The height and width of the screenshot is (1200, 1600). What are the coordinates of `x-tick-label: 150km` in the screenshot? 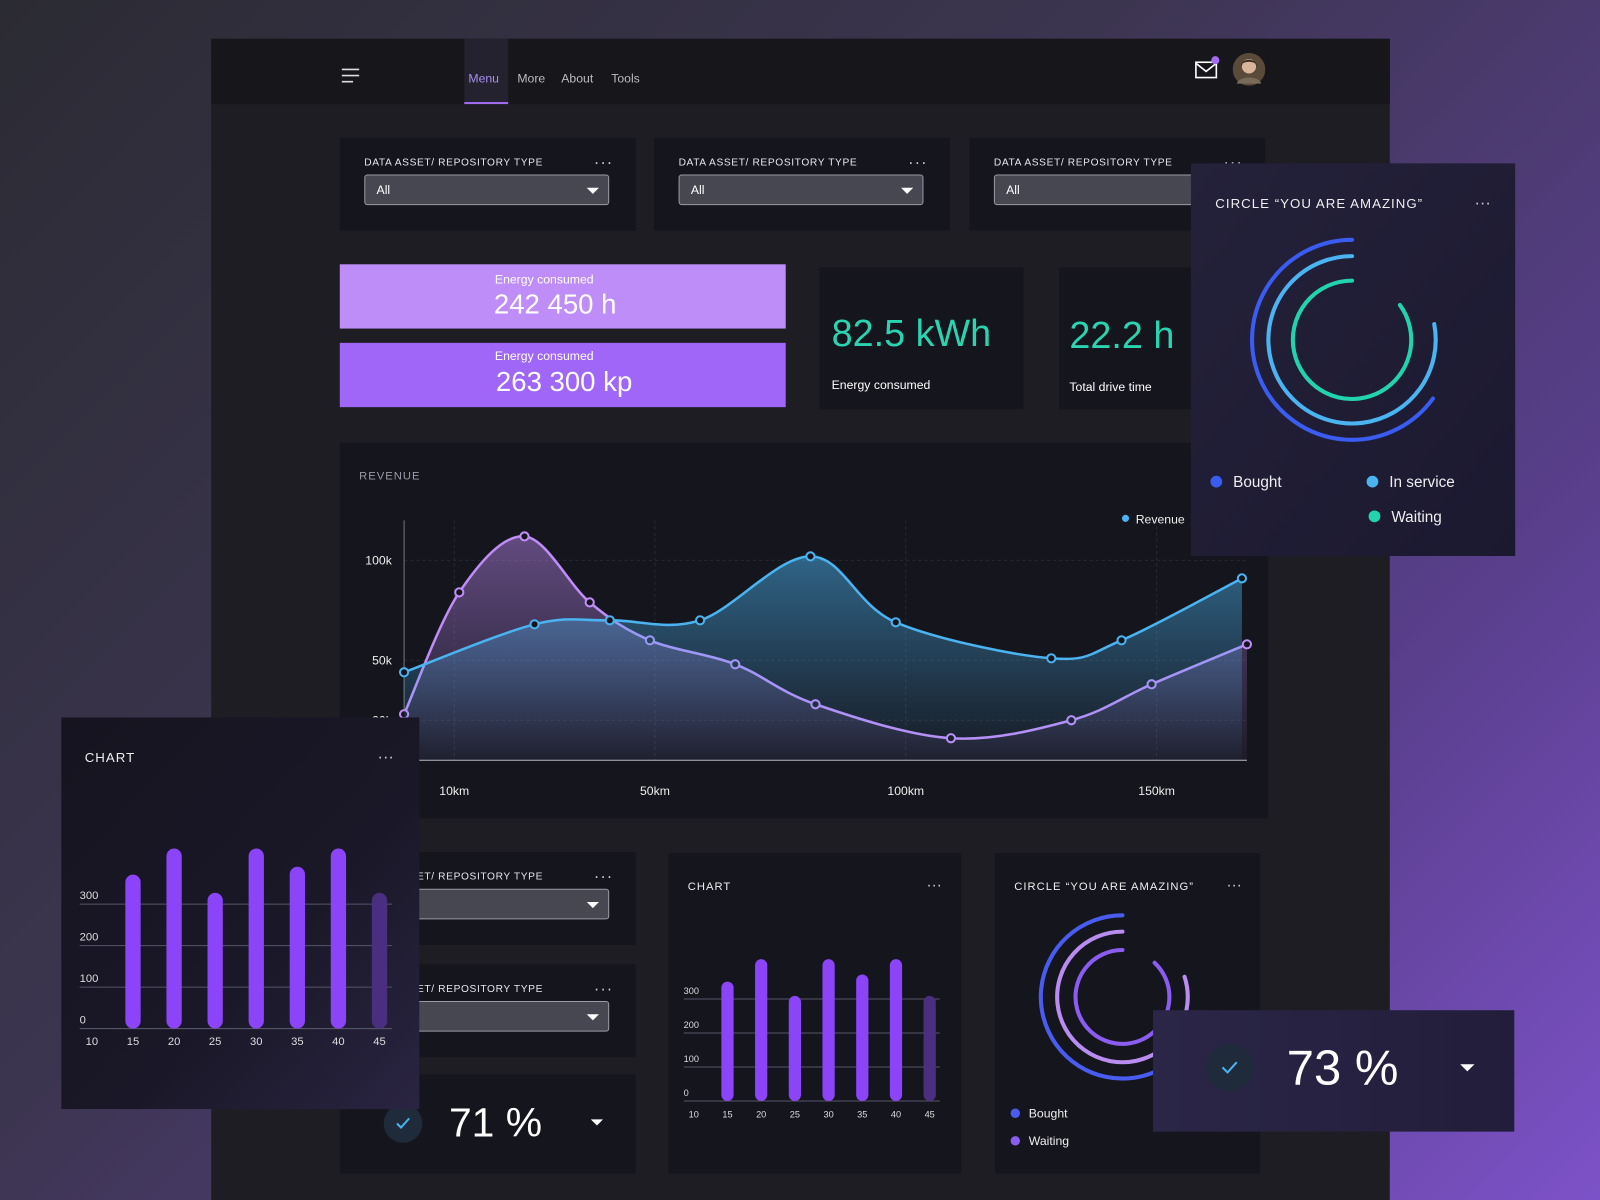 It's located at (1156, 791).